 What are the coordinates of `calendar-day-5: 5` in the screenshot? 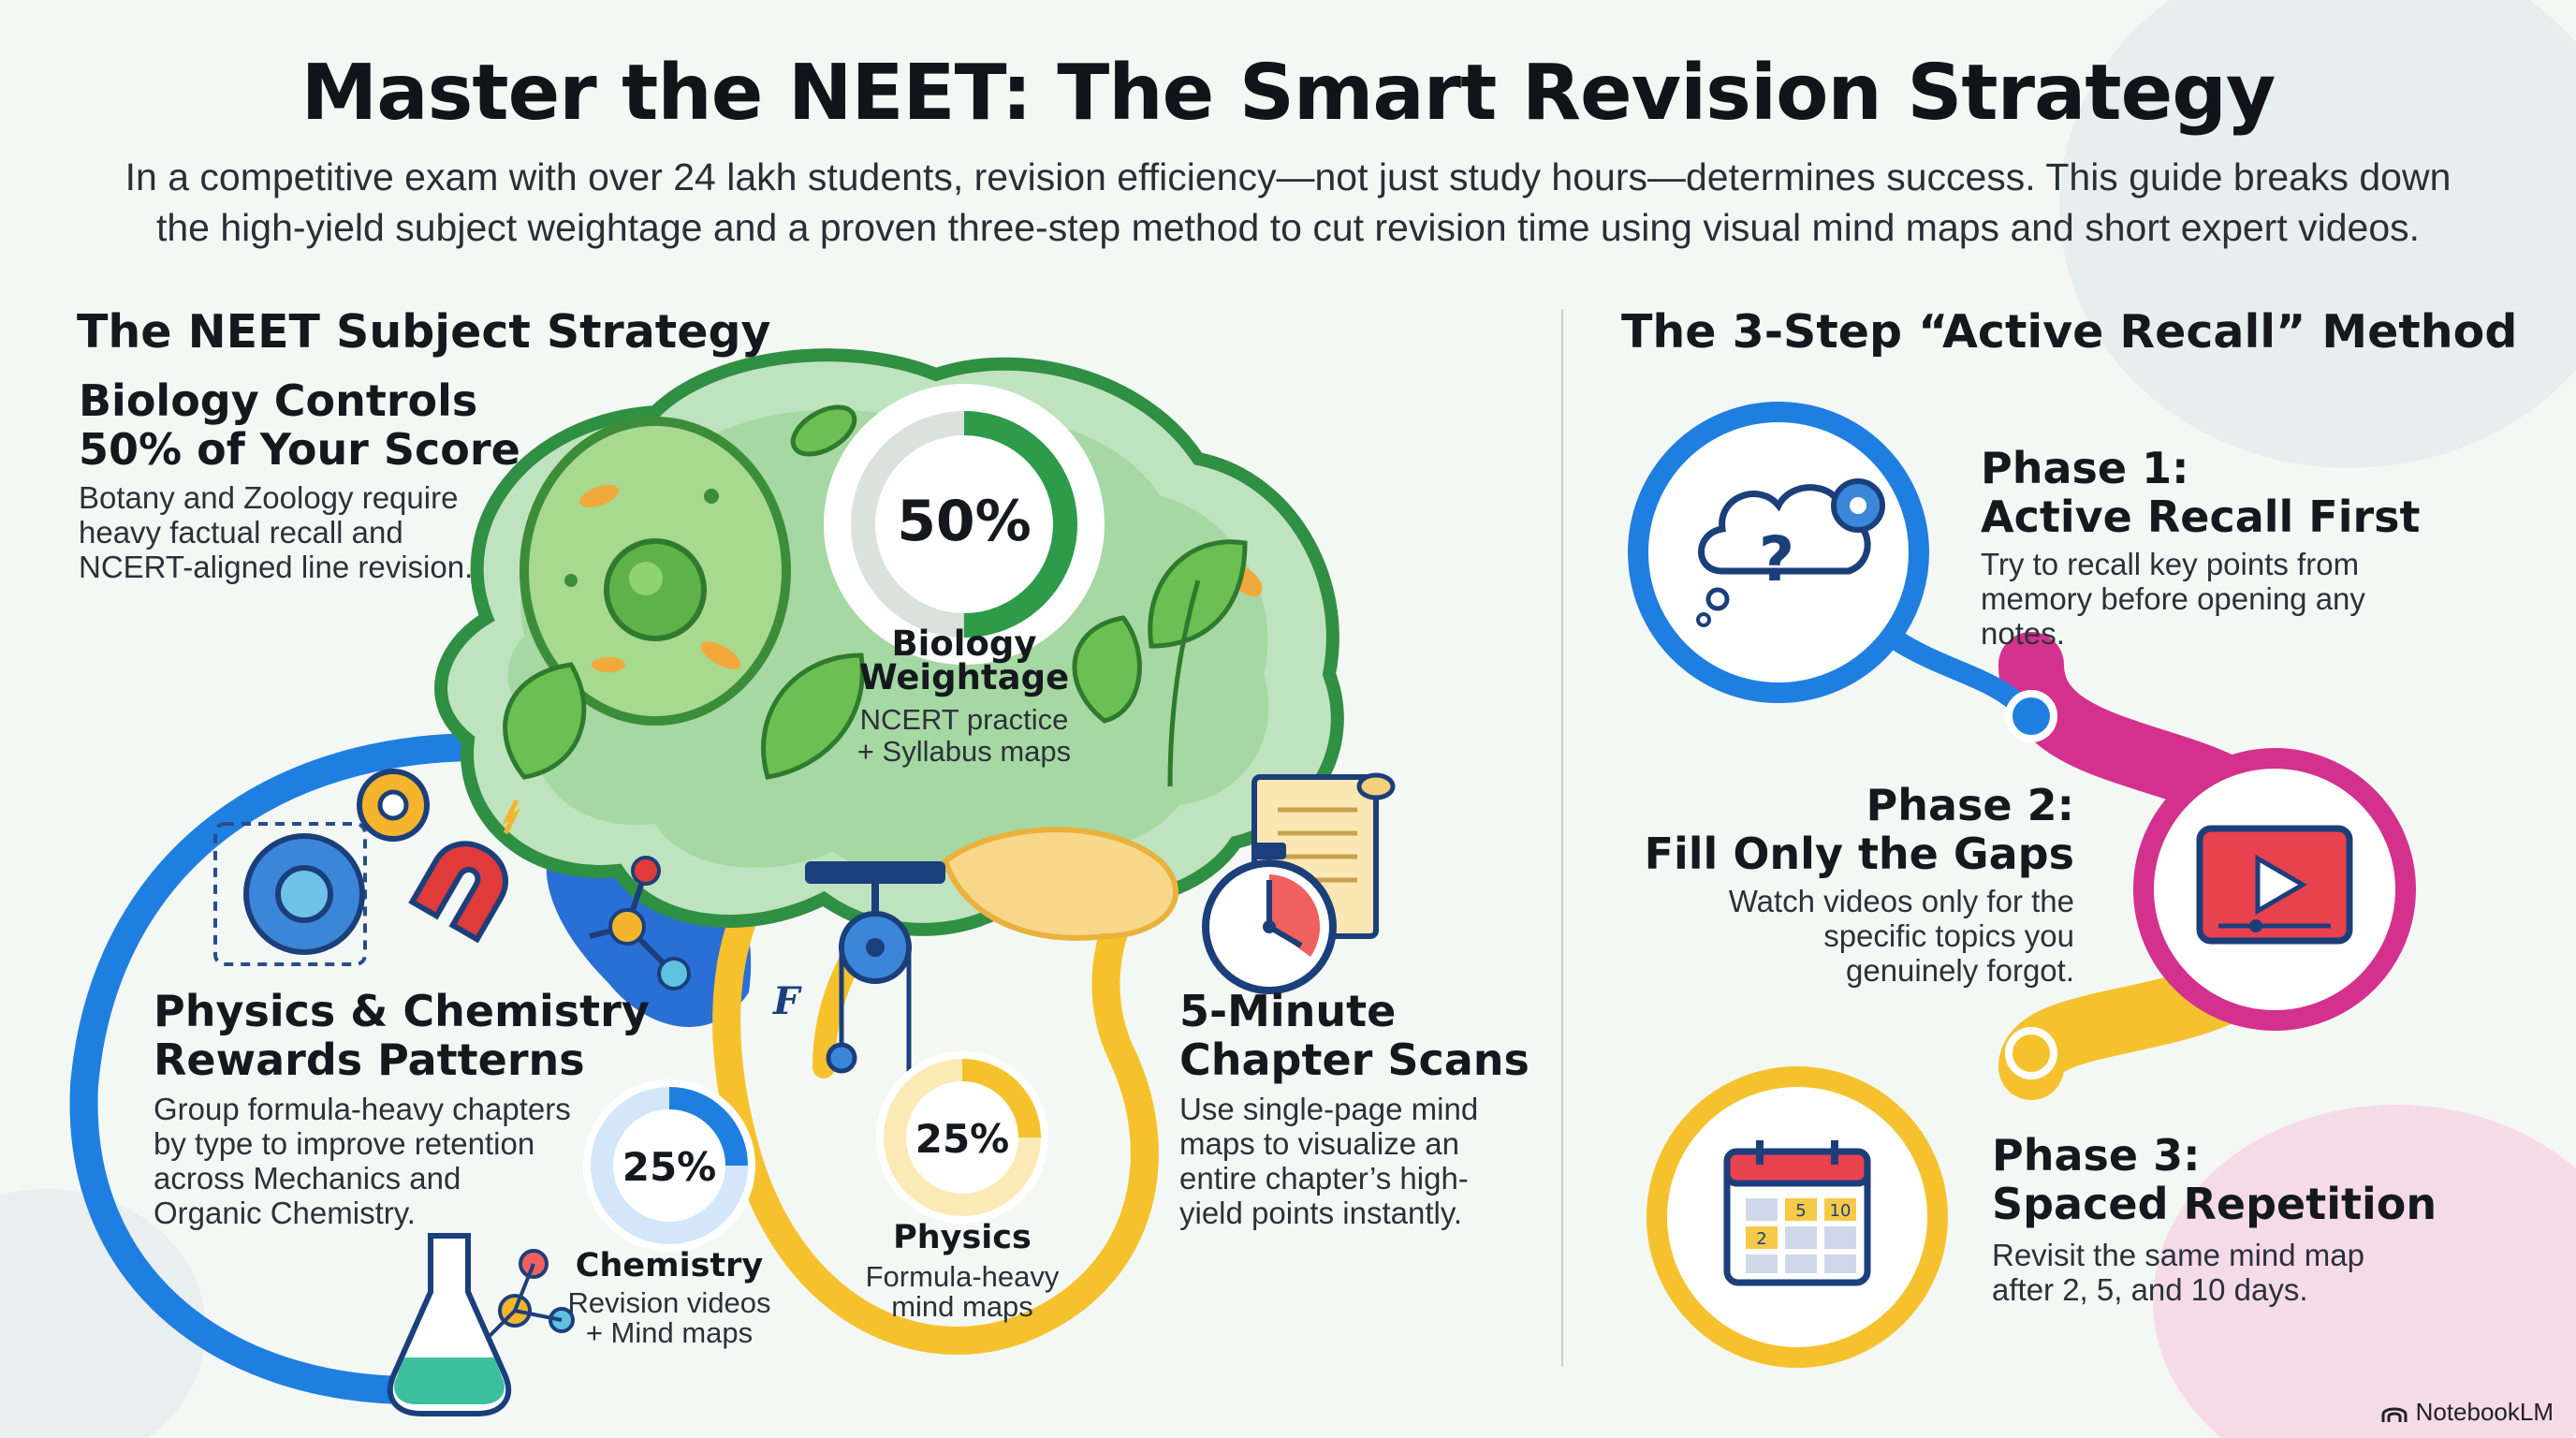 It's located at (1800, 1211).